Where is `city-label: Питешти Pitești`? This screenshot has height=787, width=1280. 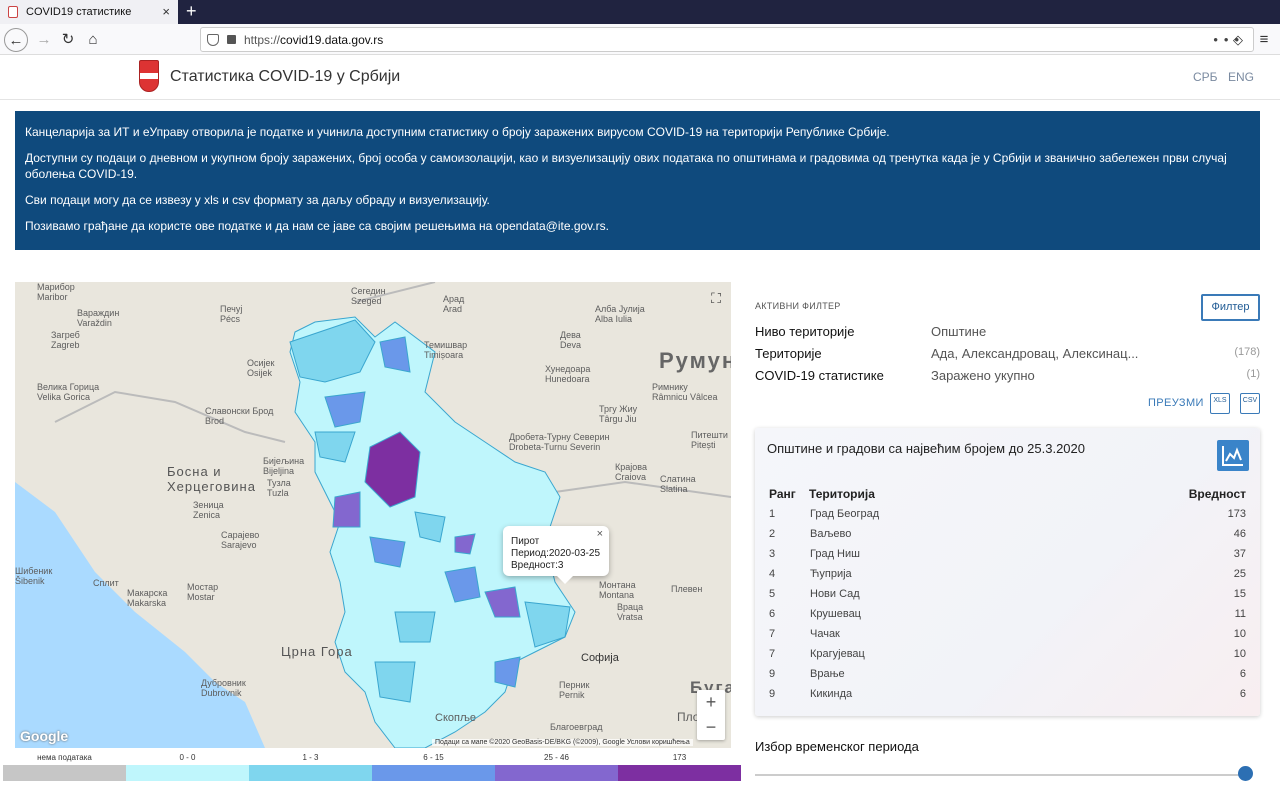 city-label: Питешти Pitești is located at coordinates (709, 440).